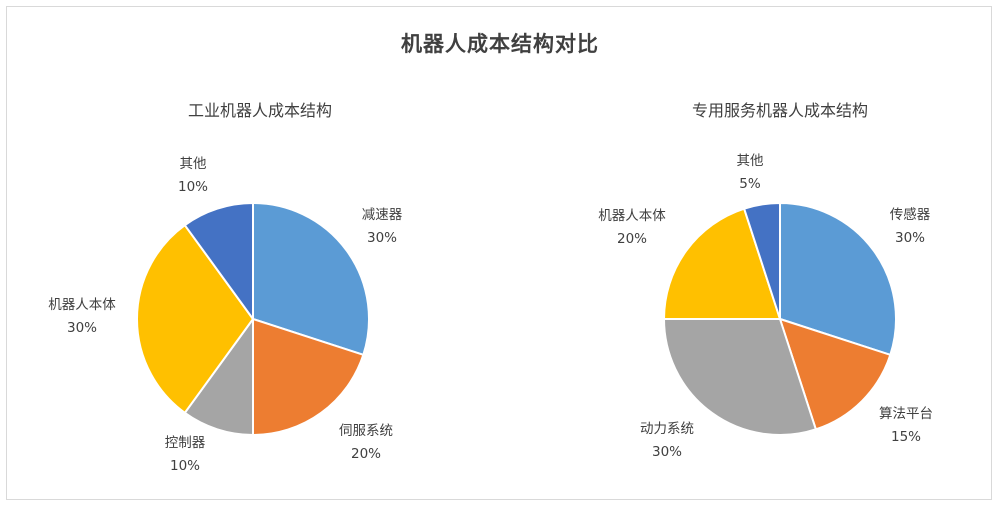 Image resolution: width=1000 pixels, height=509 pixels. What do you see at coordinates (500, 44) in the screenshot?
I see `main-title: 机器人成本结构对比` at bounding box center [500, 44].